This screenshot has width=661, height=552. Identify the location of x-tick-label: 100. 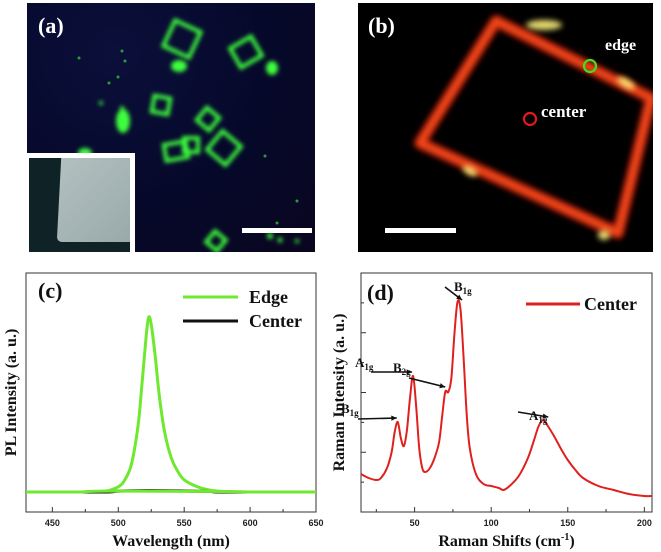
(491, 523).